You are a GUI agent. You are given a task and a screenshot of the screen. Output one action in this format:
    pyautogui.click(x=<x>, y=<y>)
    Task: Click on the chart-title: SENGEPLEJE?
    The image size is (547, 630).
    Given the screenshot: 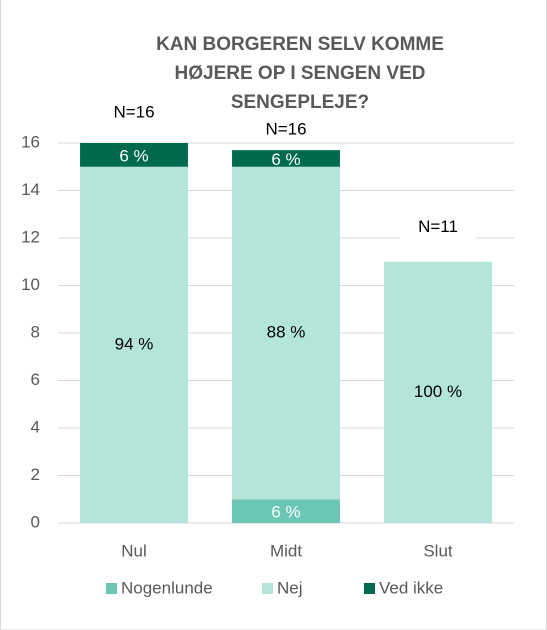 What is the action you would take?
    pyautogui.click(x=300, y=102)
    